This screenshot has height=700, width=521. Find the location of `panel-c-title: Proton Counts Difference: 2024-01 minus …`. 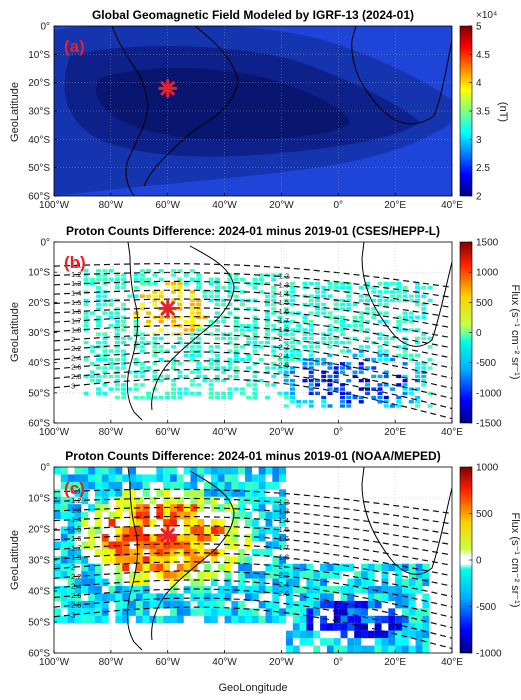

panel-c-title: Proton Counts Difference: 2024-01 minus … is located at coordinates (252, 456).